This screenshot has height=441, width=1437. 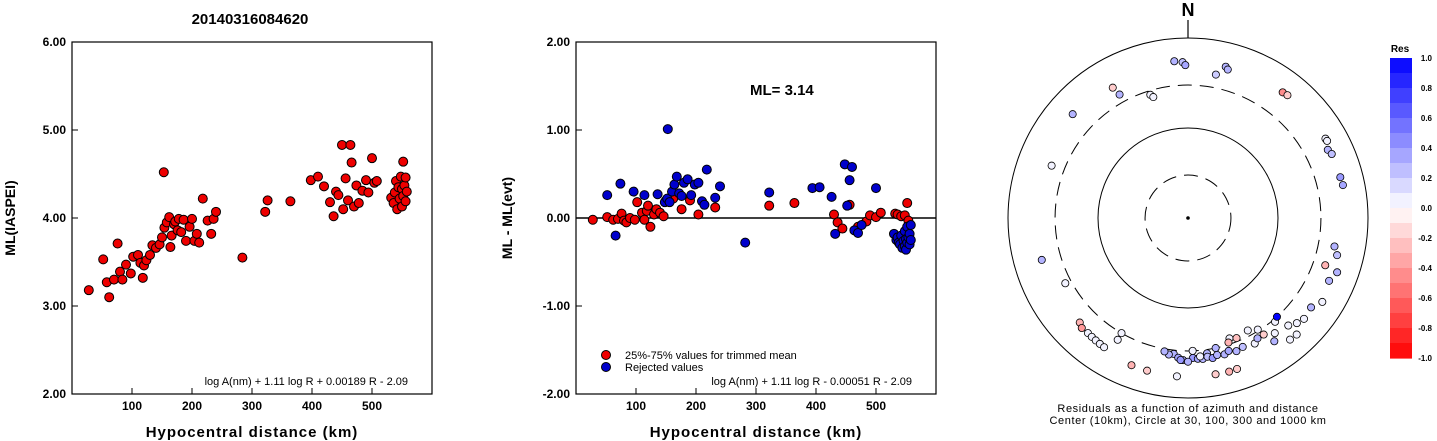 I want to click on legend-marker-rejected, so click(x=606, y=367).